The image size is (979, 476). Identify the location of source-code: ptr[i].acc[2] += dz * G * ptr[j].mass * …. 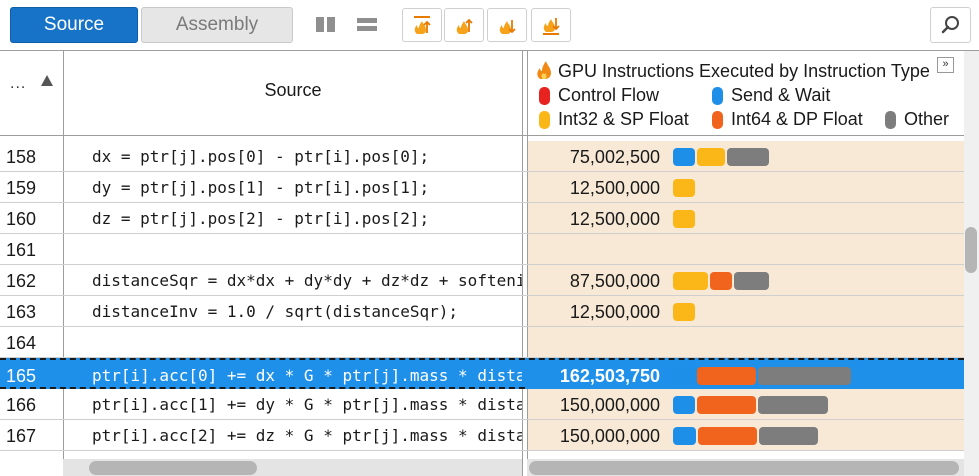
(307, 435).